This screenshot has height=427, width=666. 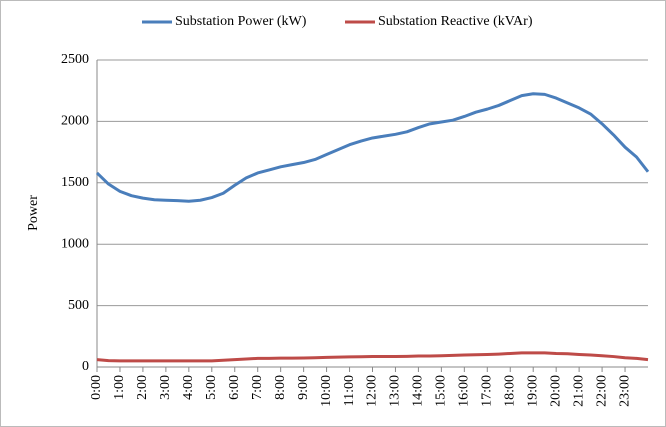 I want to click on x-tick-label: 18:00, so click(x=509, y=391).